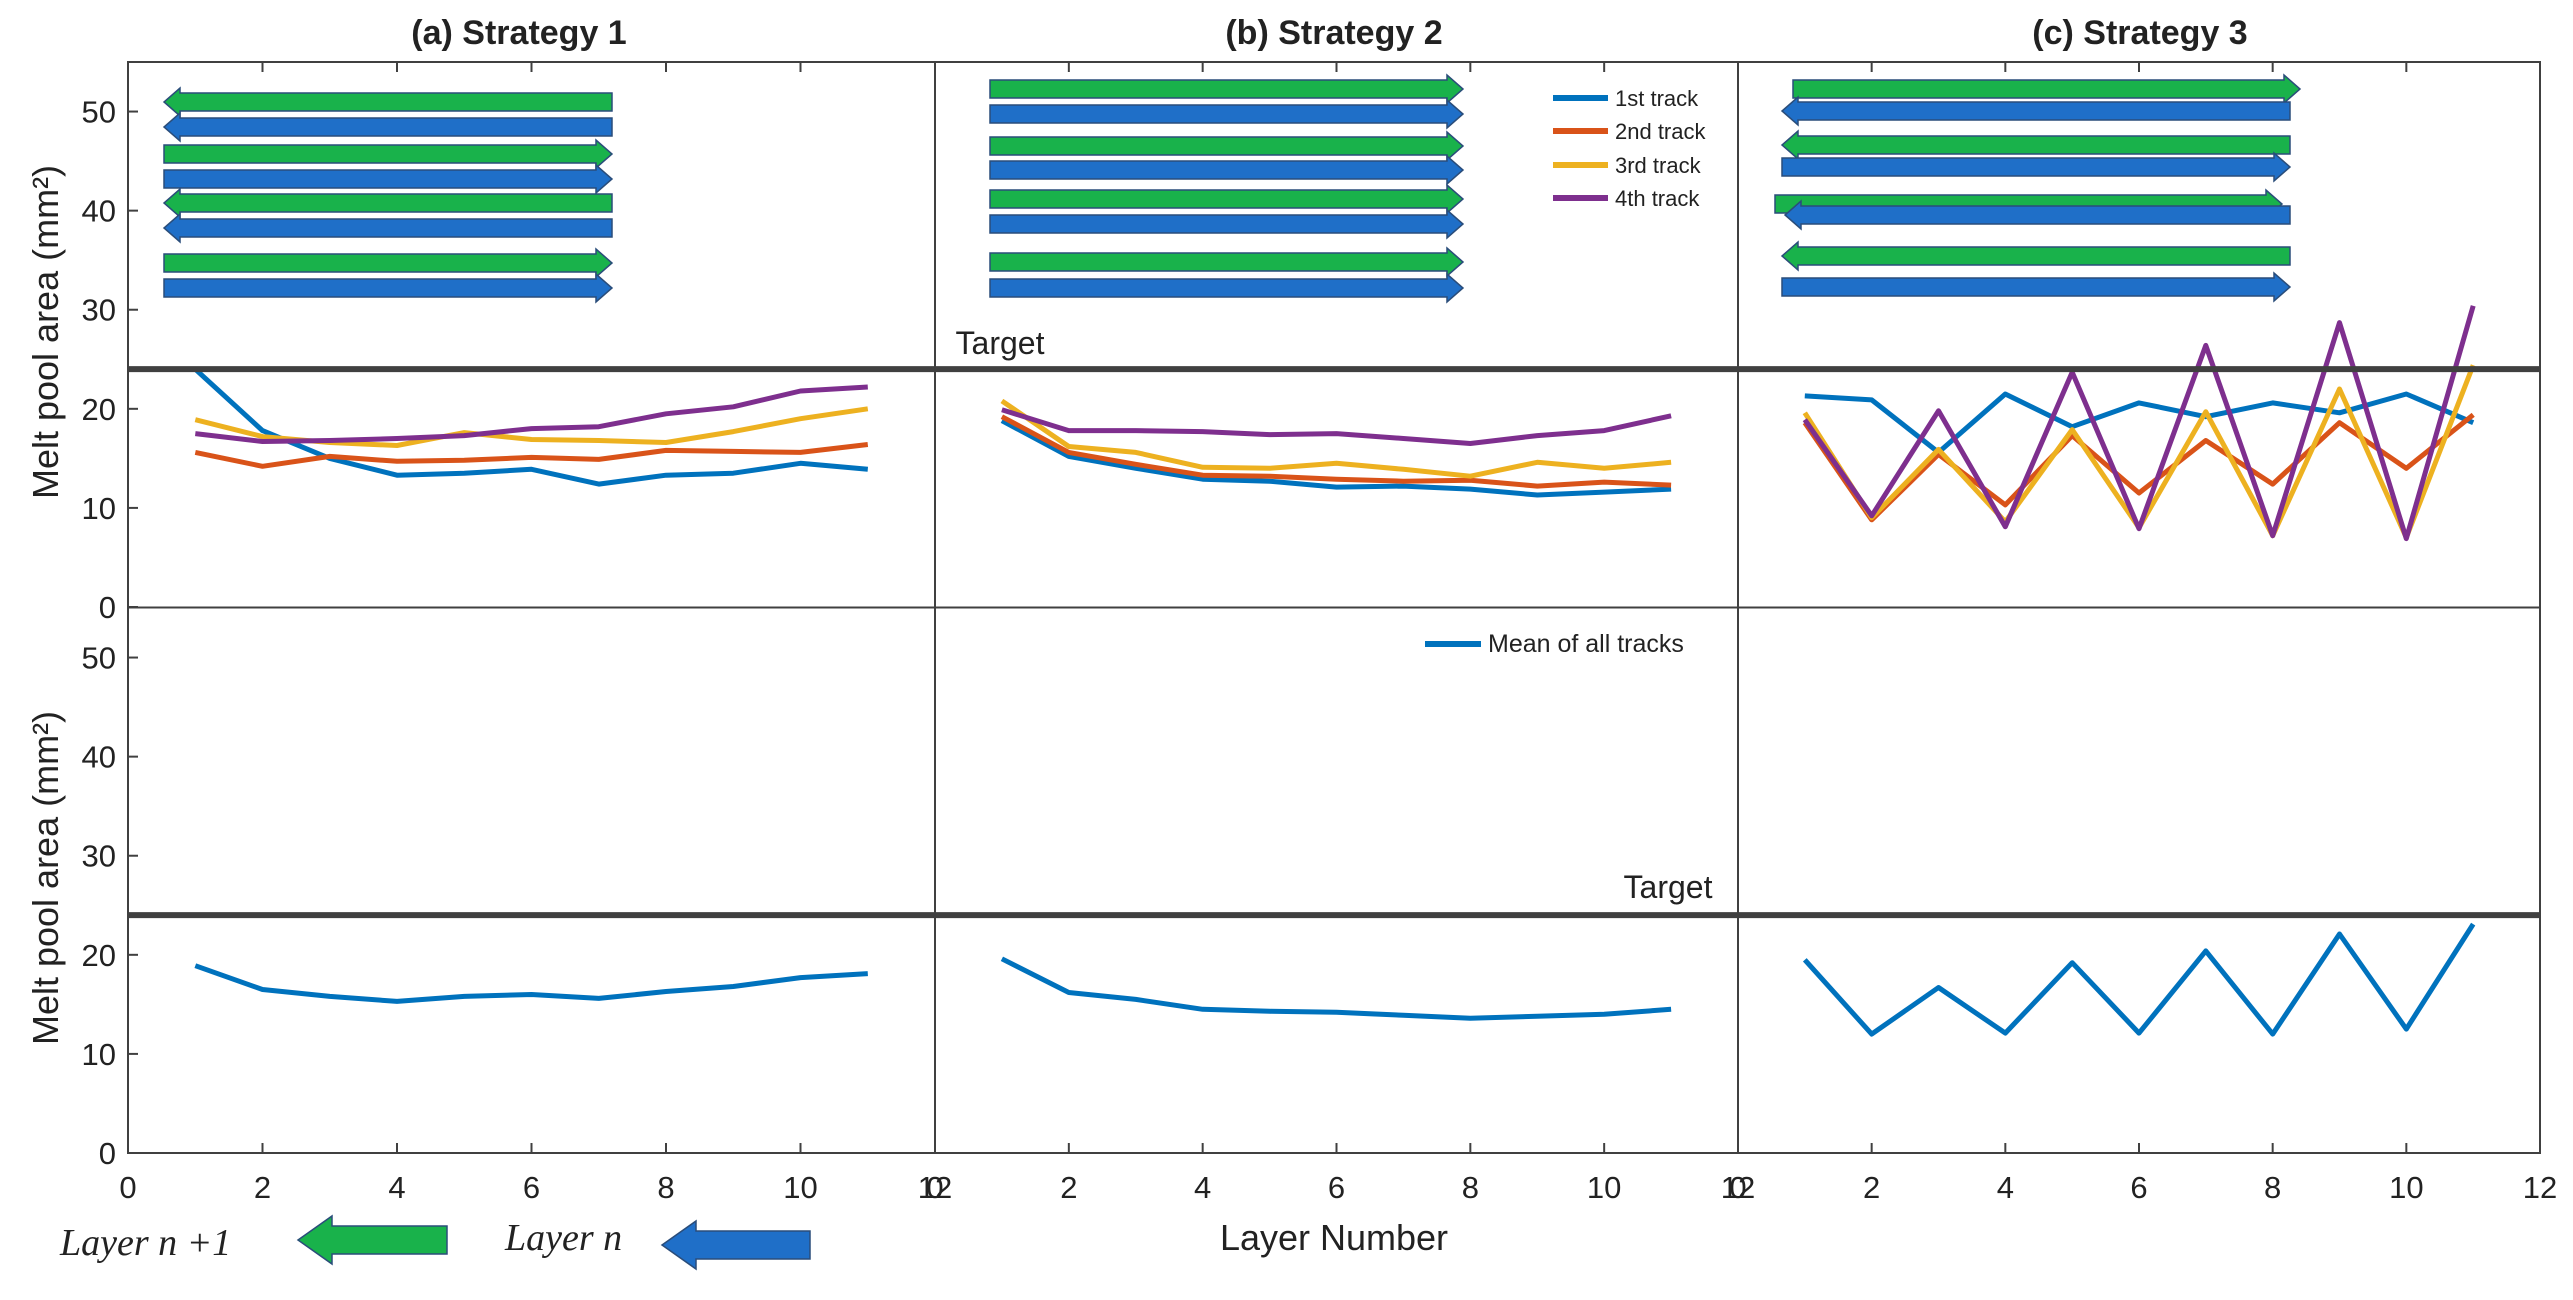 The image size is (2573, 1300). Describe the element at coordinates (1629, 148) in the screenshot. I see `legend-tracks: 1st track 2nd track 3rd track 4th track` at that location.